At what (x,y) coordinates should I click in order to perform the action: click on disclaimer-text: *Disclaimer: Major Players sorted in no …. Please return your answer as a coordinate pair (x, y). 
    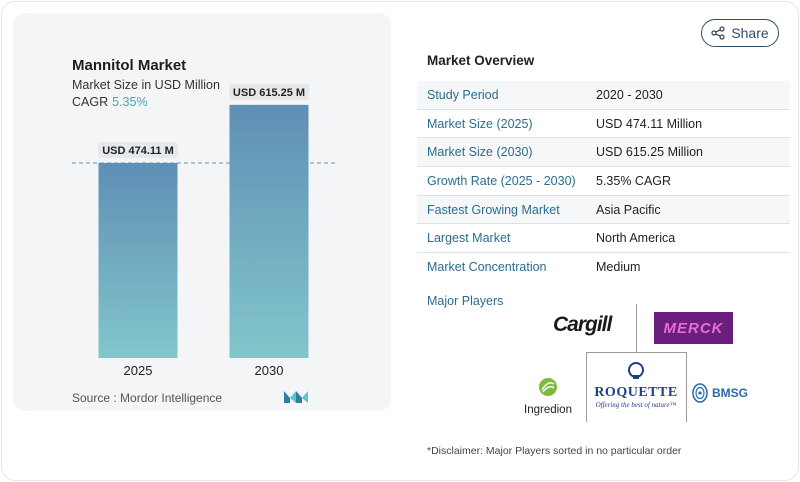
    Looking at the image, I should click on (554, 451).